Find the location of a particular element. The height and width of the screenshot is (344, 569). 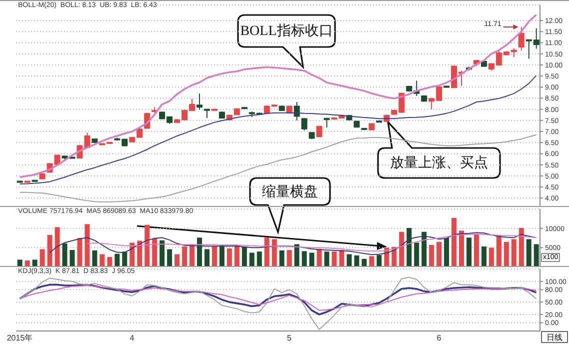

annotation: BOLL指标收口 is located at coordinates (286, 31).